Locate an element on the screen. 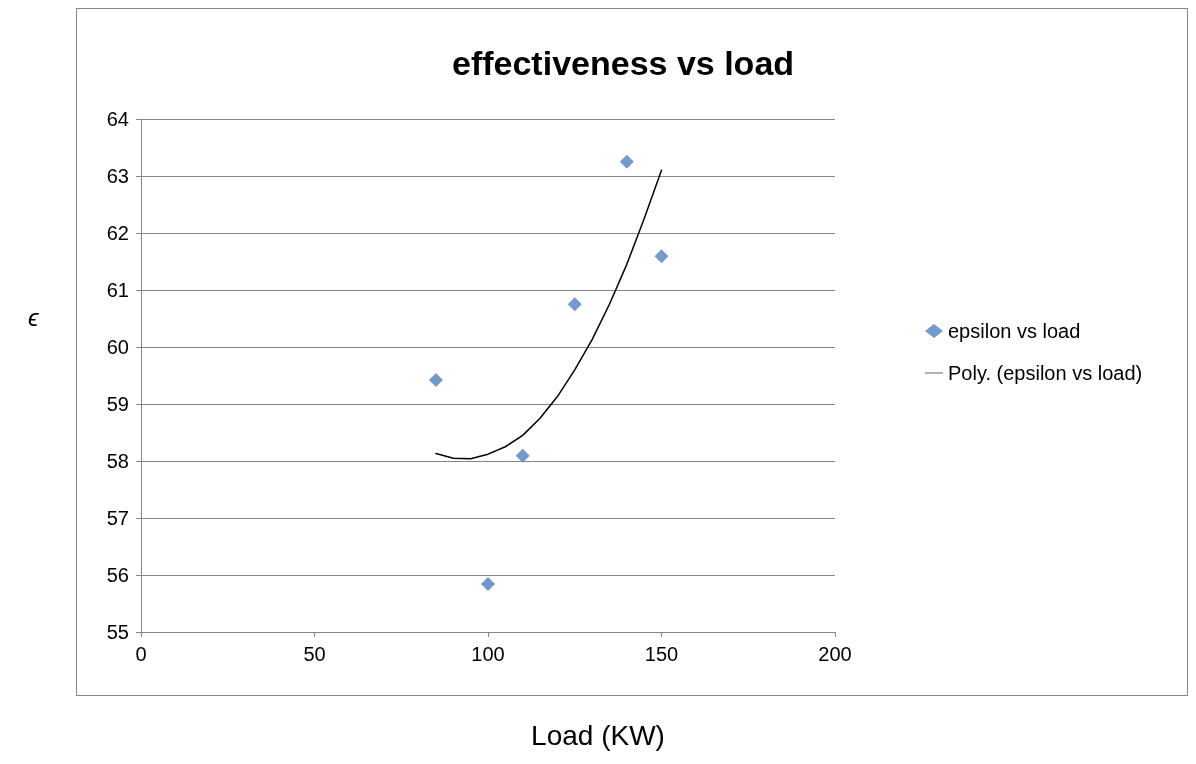 The height and width of the screenshot is (764, 1196). y-tick-label: 57 is located at coordinates (117, 518).